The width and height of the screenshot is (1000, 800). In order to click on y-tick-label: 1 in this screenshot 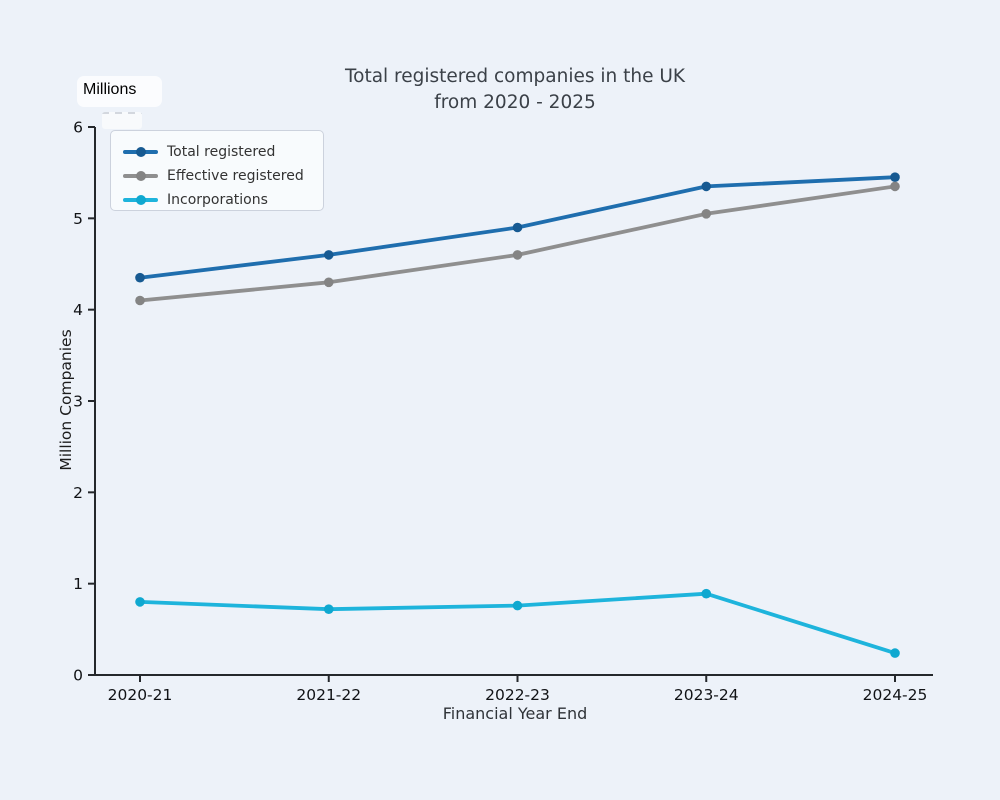, I will do `click(78, 584)`.